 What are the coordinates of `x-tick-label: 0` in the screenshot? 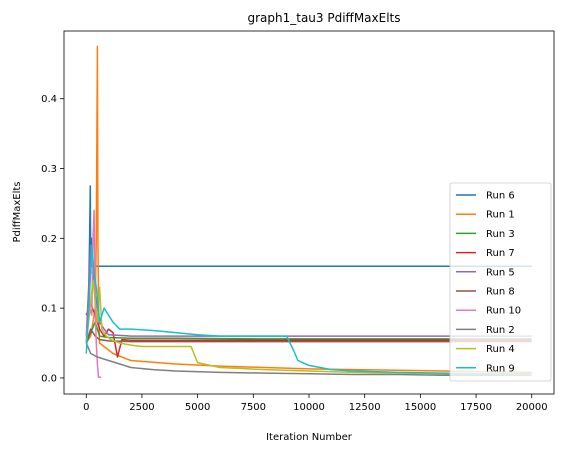 It's located at (86, 407).